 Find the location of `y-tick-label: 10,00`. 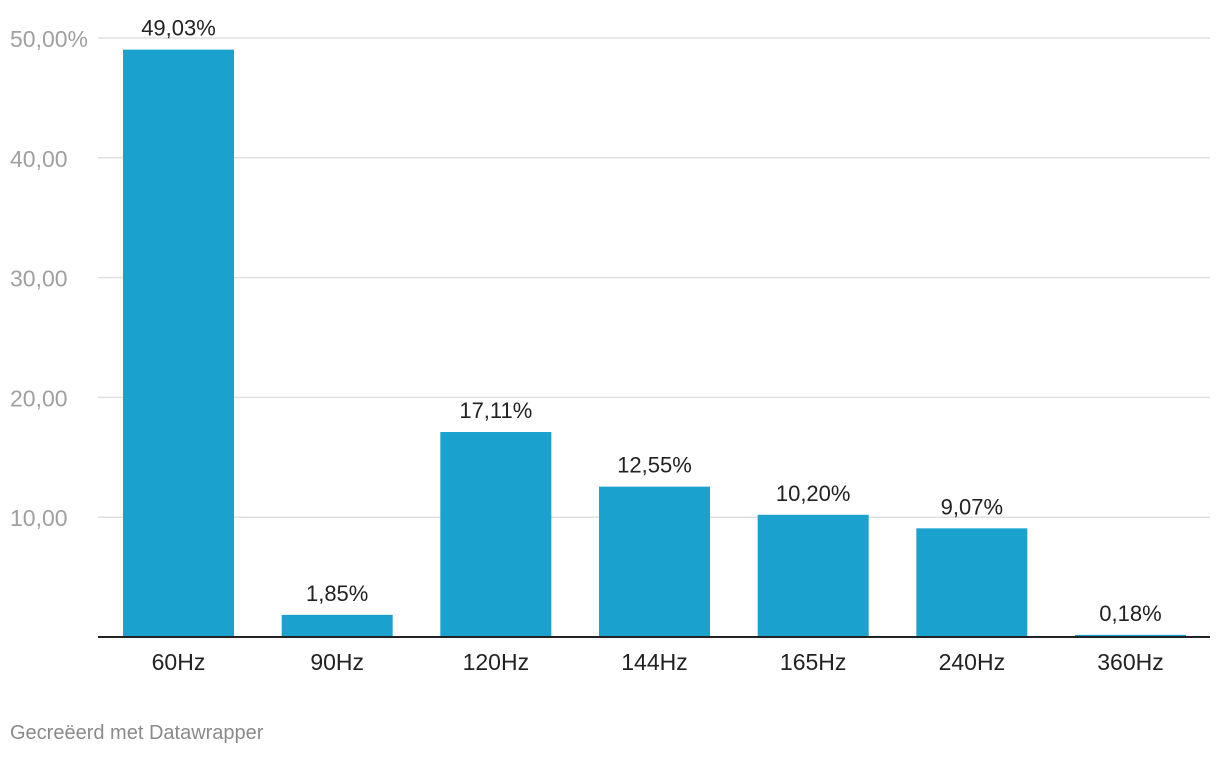

y-tick-label: 10,00 is located at coordinates (39, 518).